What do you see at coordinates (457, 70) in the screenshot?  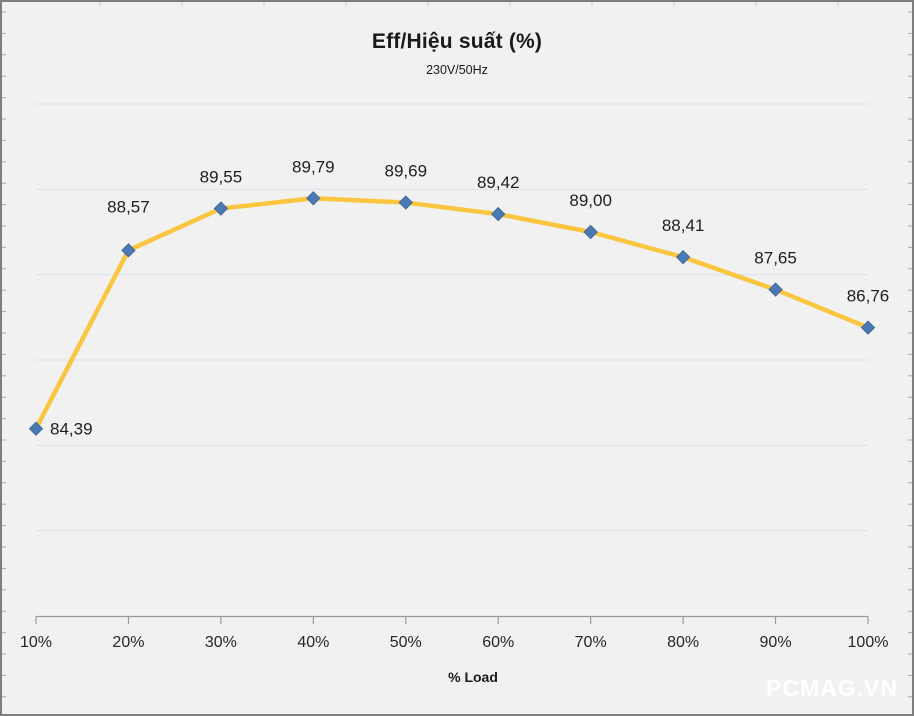 I see `chart-subtitle: 230V/50Hz` at bounding box center [457, 70].